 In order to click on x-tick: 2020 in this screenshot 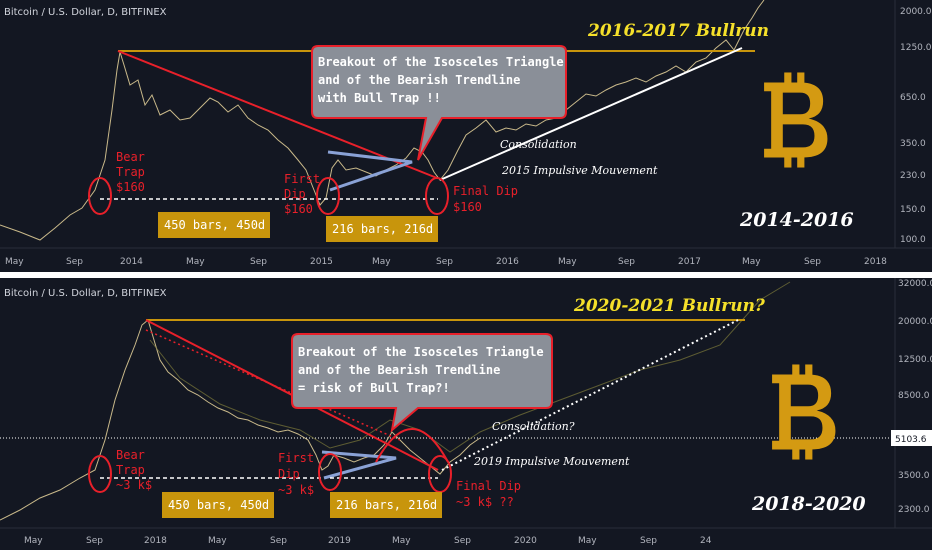, I will do `click(525, 541)`.